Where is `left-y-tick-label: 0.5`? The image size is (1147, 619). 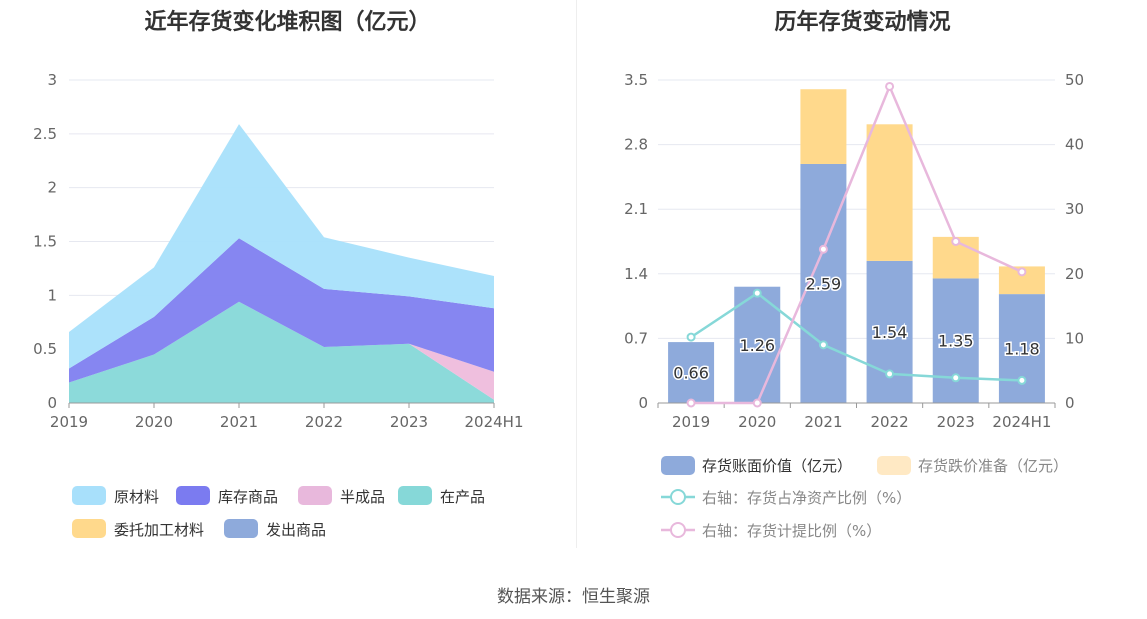 left-y-tick-label: 0.5 is located at coordinates (45, 349).